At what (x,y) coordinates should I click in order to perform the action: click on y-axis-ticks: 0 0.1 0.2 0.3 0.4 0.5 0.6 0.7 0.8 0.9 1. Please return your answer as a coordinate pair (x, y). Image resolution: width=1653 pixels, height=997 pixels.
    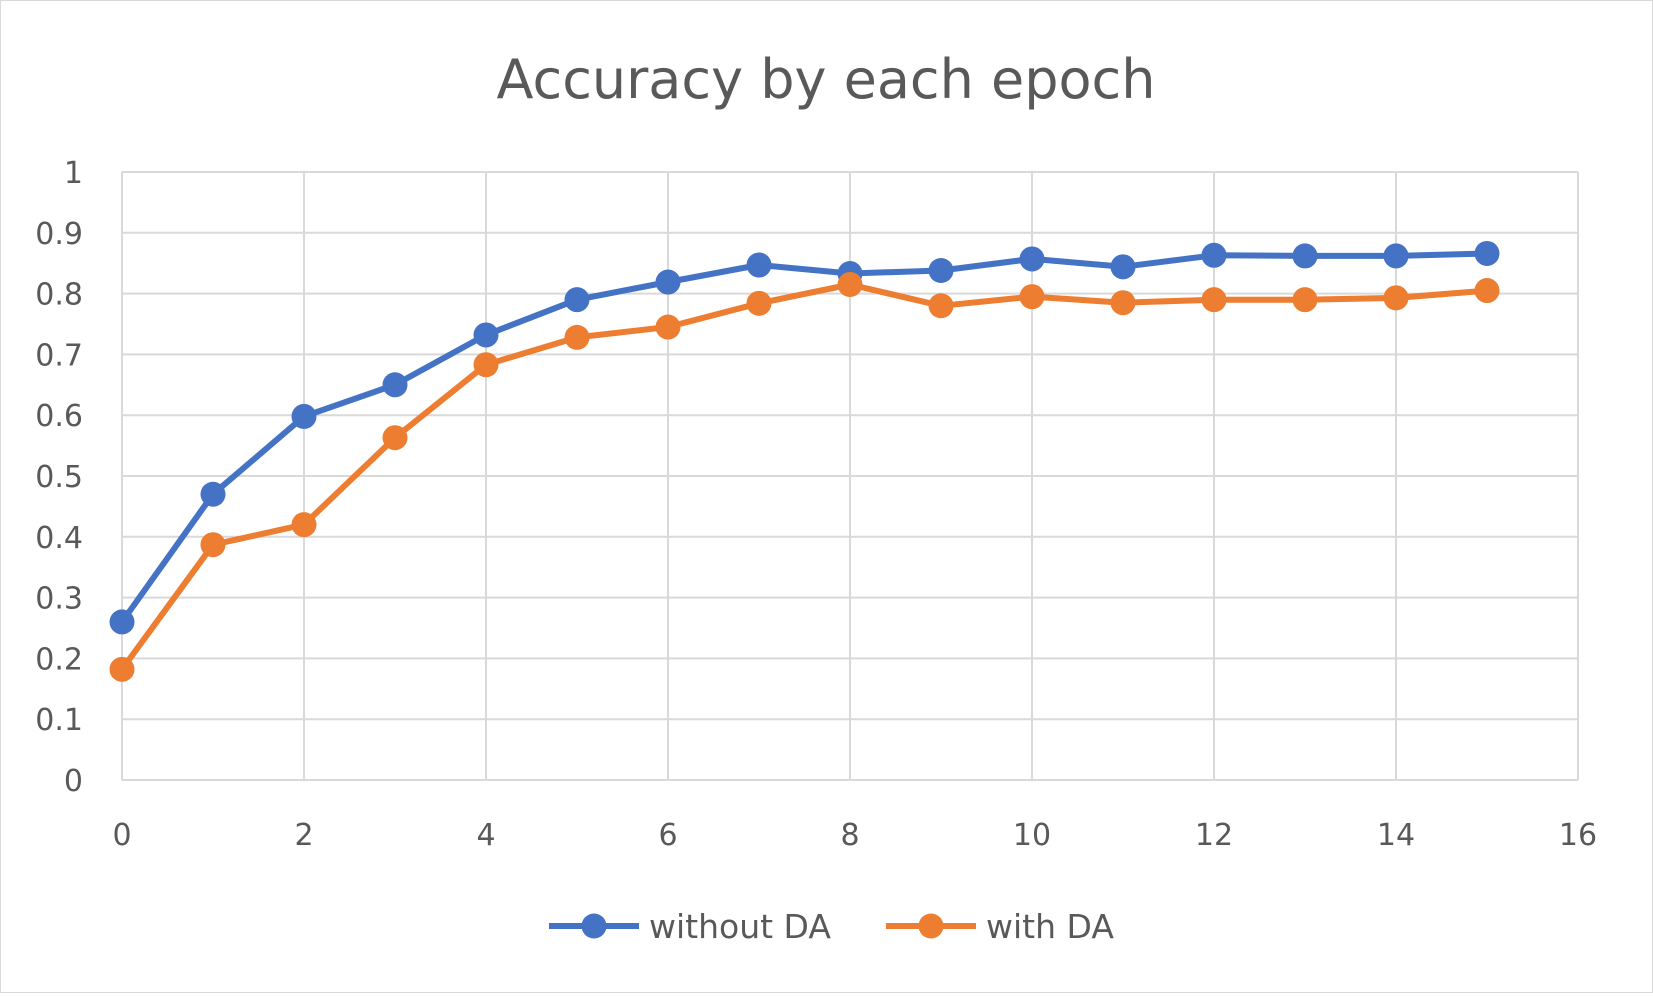
    Looking at the image, I should click on (59, 477).